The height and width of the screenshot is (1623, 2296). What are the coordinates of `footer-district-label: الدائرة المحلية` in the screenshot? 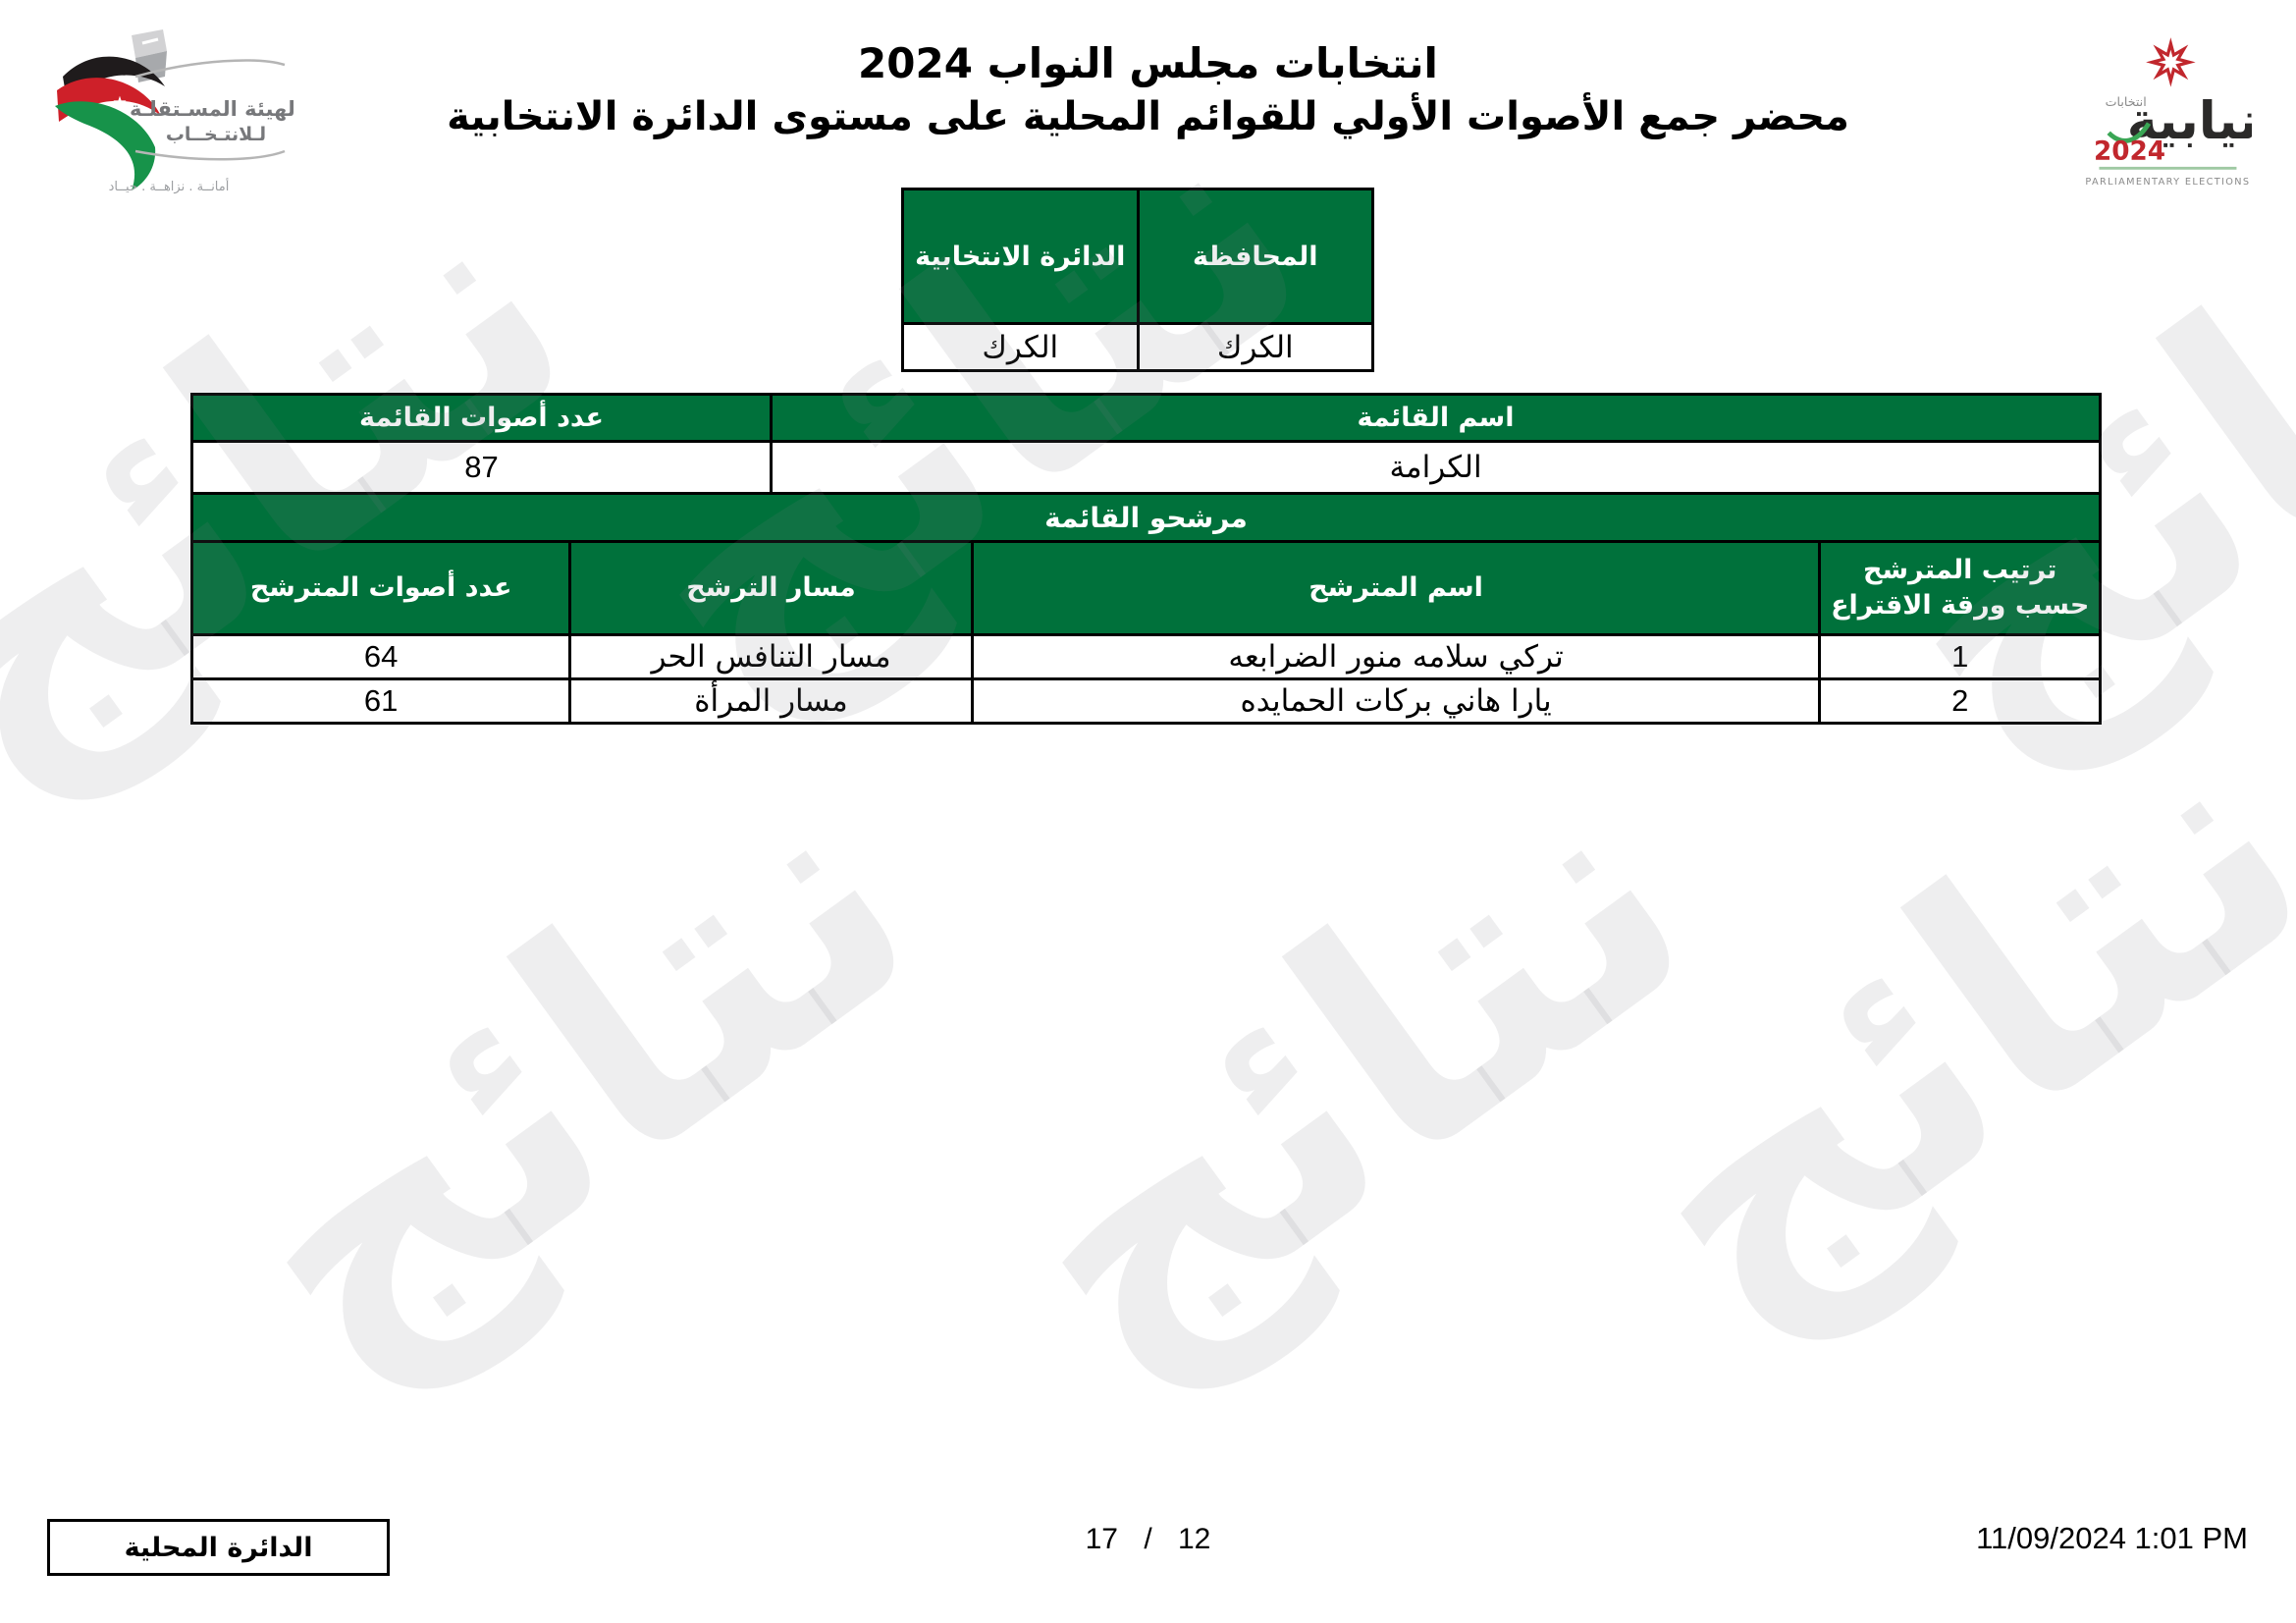 It's located at (218, 1547).